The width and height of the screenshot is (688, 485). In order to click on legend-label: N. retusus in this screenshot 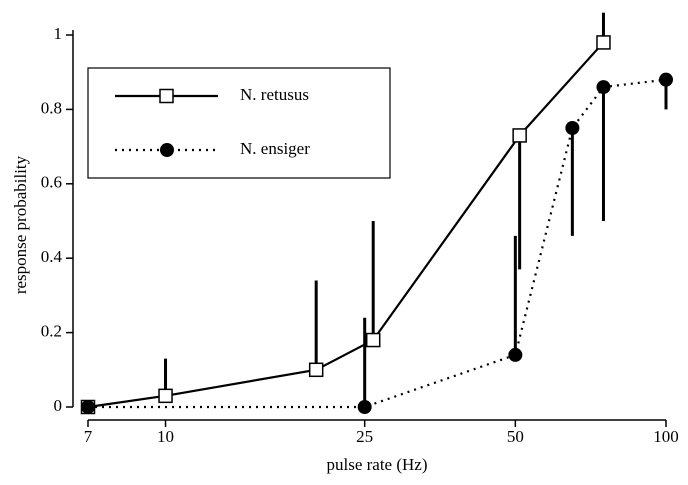, I will do `click(274, 94)`.